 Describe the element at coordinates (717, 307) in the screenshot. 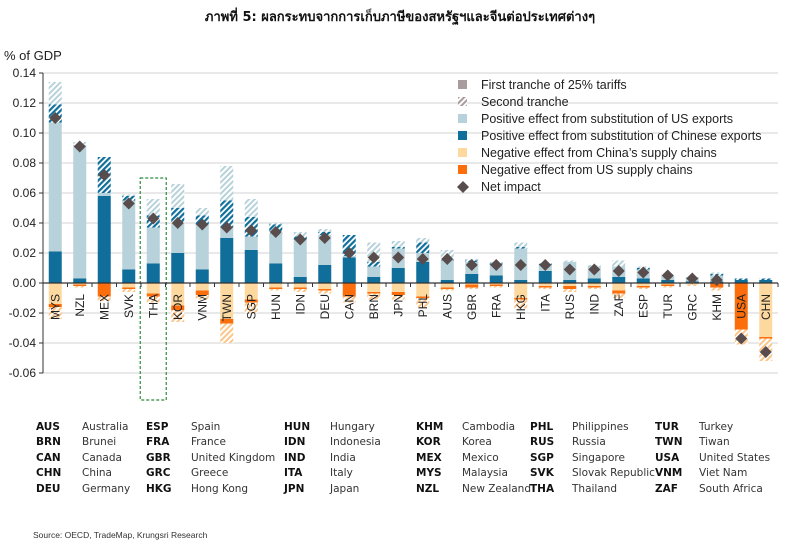

I see `x-tick-label: KHM` at that location.